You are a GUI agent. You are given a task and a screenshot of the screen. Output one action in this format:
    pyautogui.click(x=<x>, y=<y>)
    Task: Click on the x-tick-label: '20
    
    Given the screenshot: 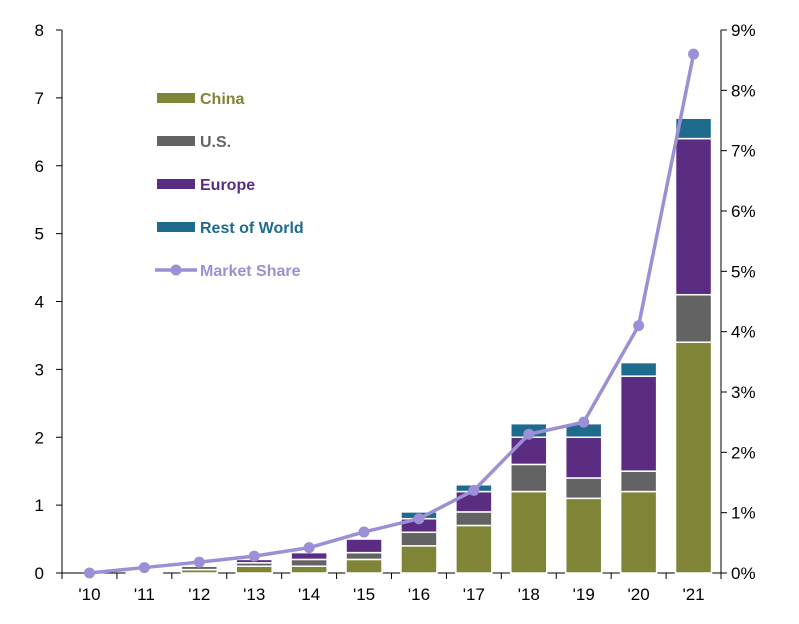 What is the action you would take?
    pyautogui.click(x=639, y=594)
    